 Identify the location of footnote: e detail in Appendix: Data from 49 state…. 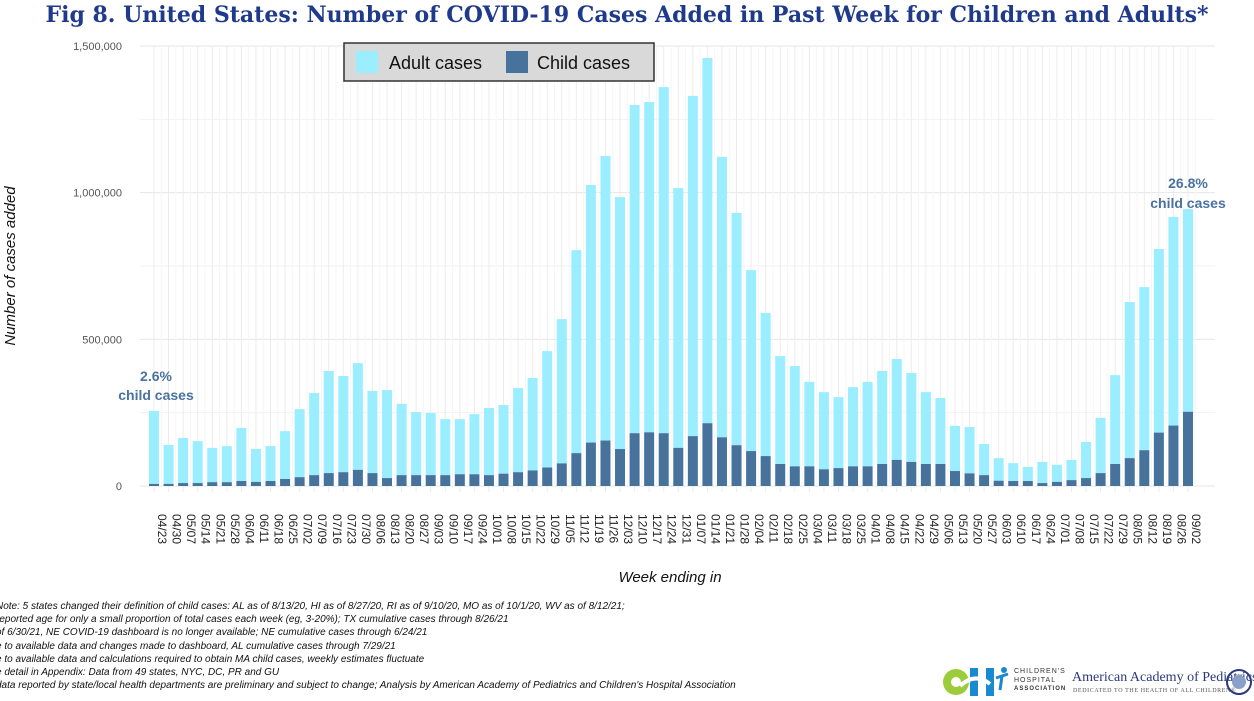
(140, 673).